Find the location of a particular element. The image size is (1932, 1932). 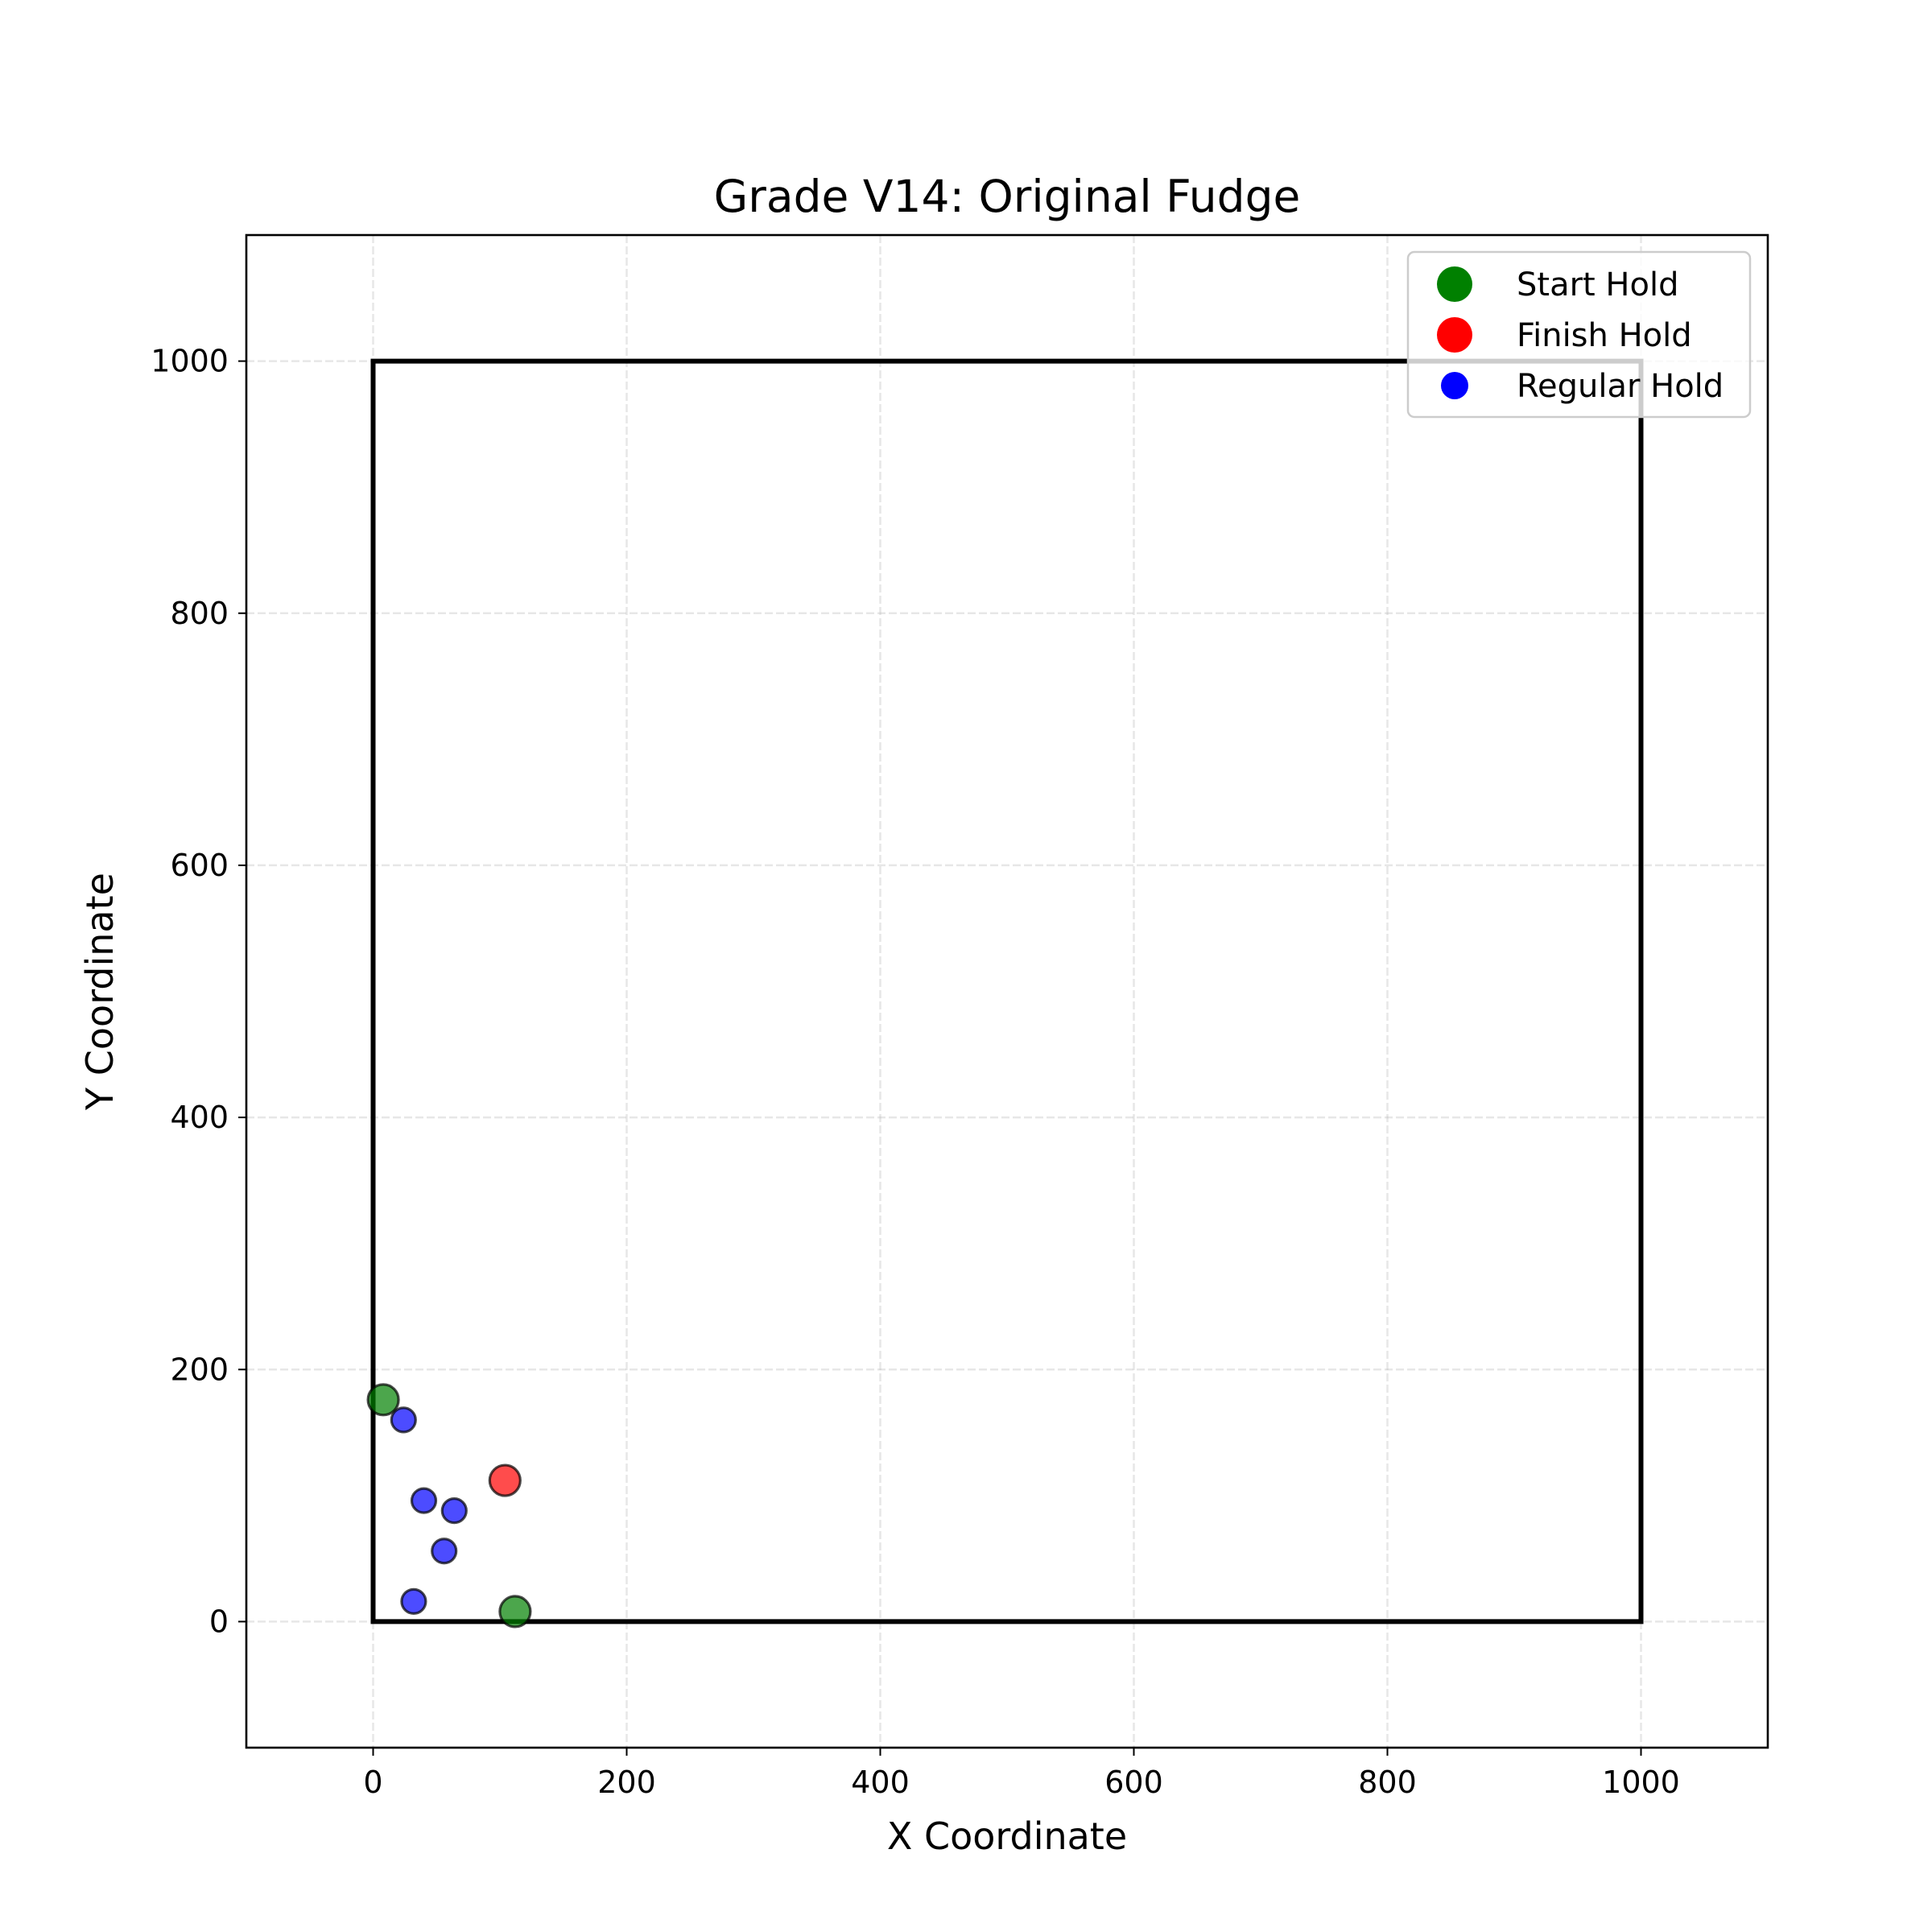

y-tick-label: 1000 is located at coordinates (190, 361).